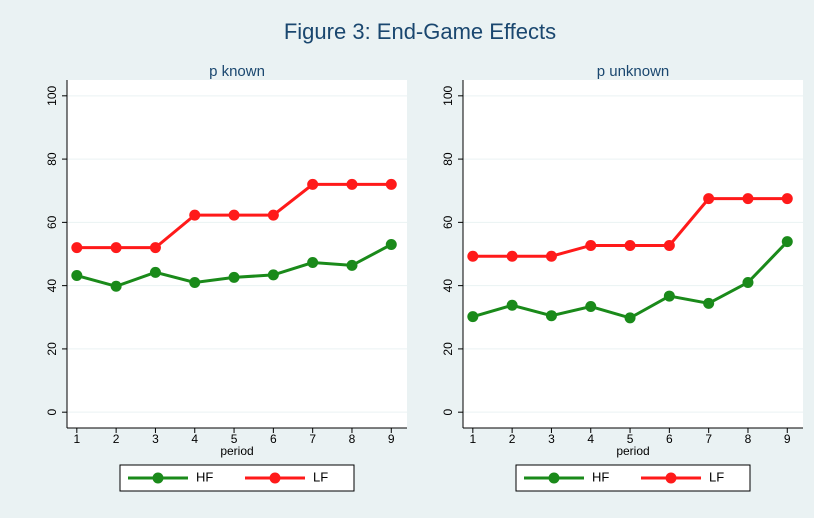  I want to click on panel-title: p known, so click(237, 71).